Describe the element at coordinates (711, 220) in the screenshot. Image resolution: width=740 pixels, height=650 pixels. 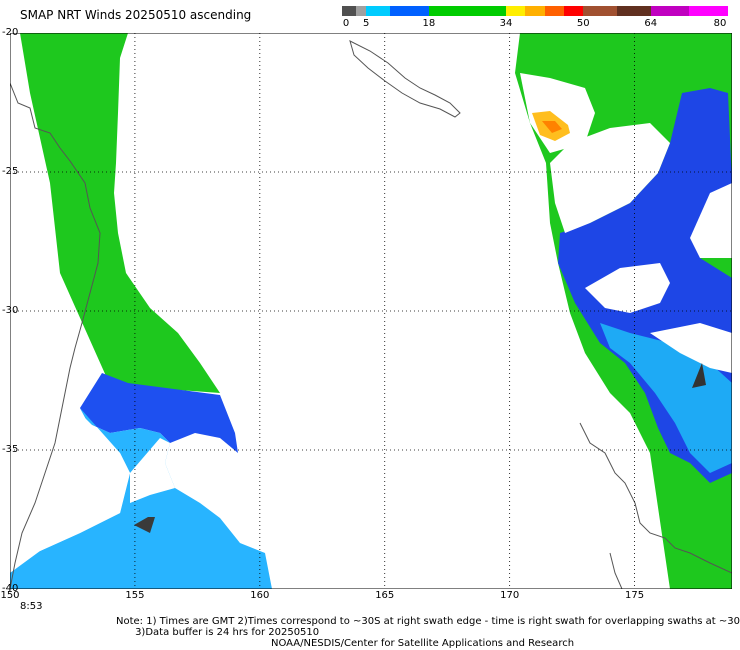
I see `right-swath-white-edge` at that location.